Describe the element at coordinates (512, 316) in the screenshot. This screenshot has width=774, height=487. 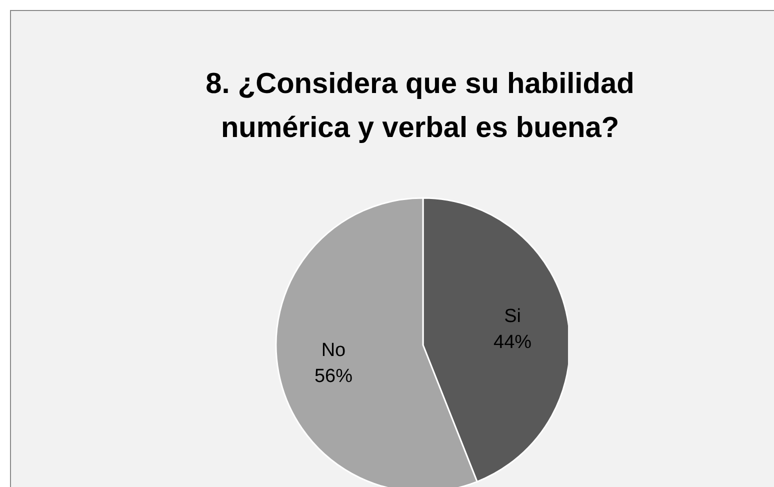
I see `slice-label: Si` at that location.